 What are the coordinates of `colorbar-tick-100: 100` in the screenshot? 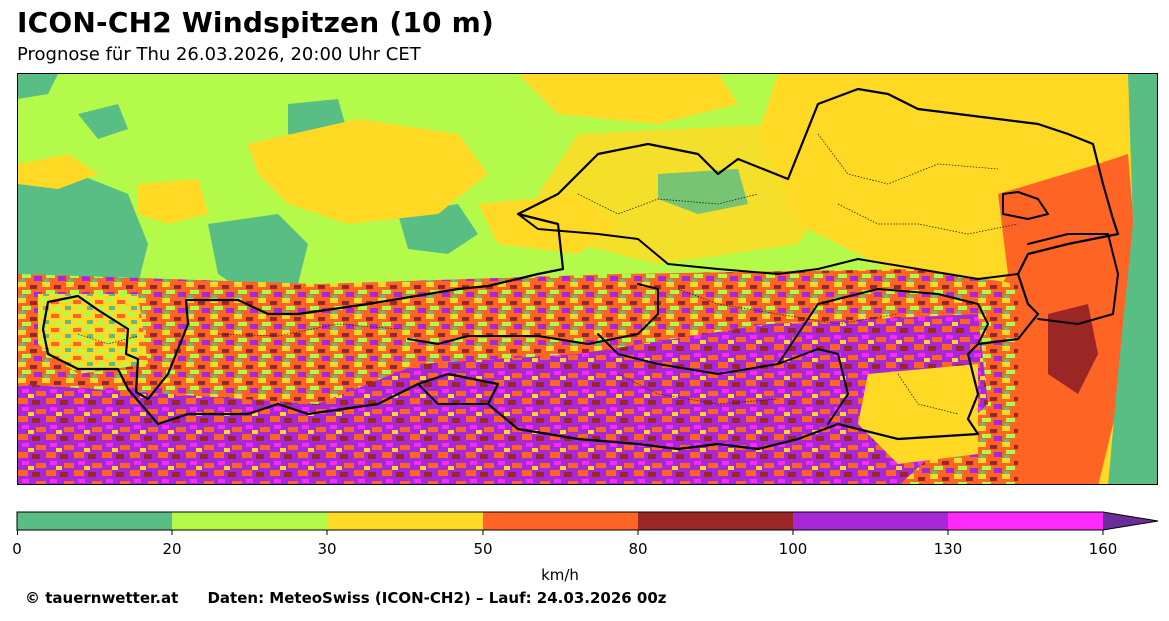 It's located at (793, 549).